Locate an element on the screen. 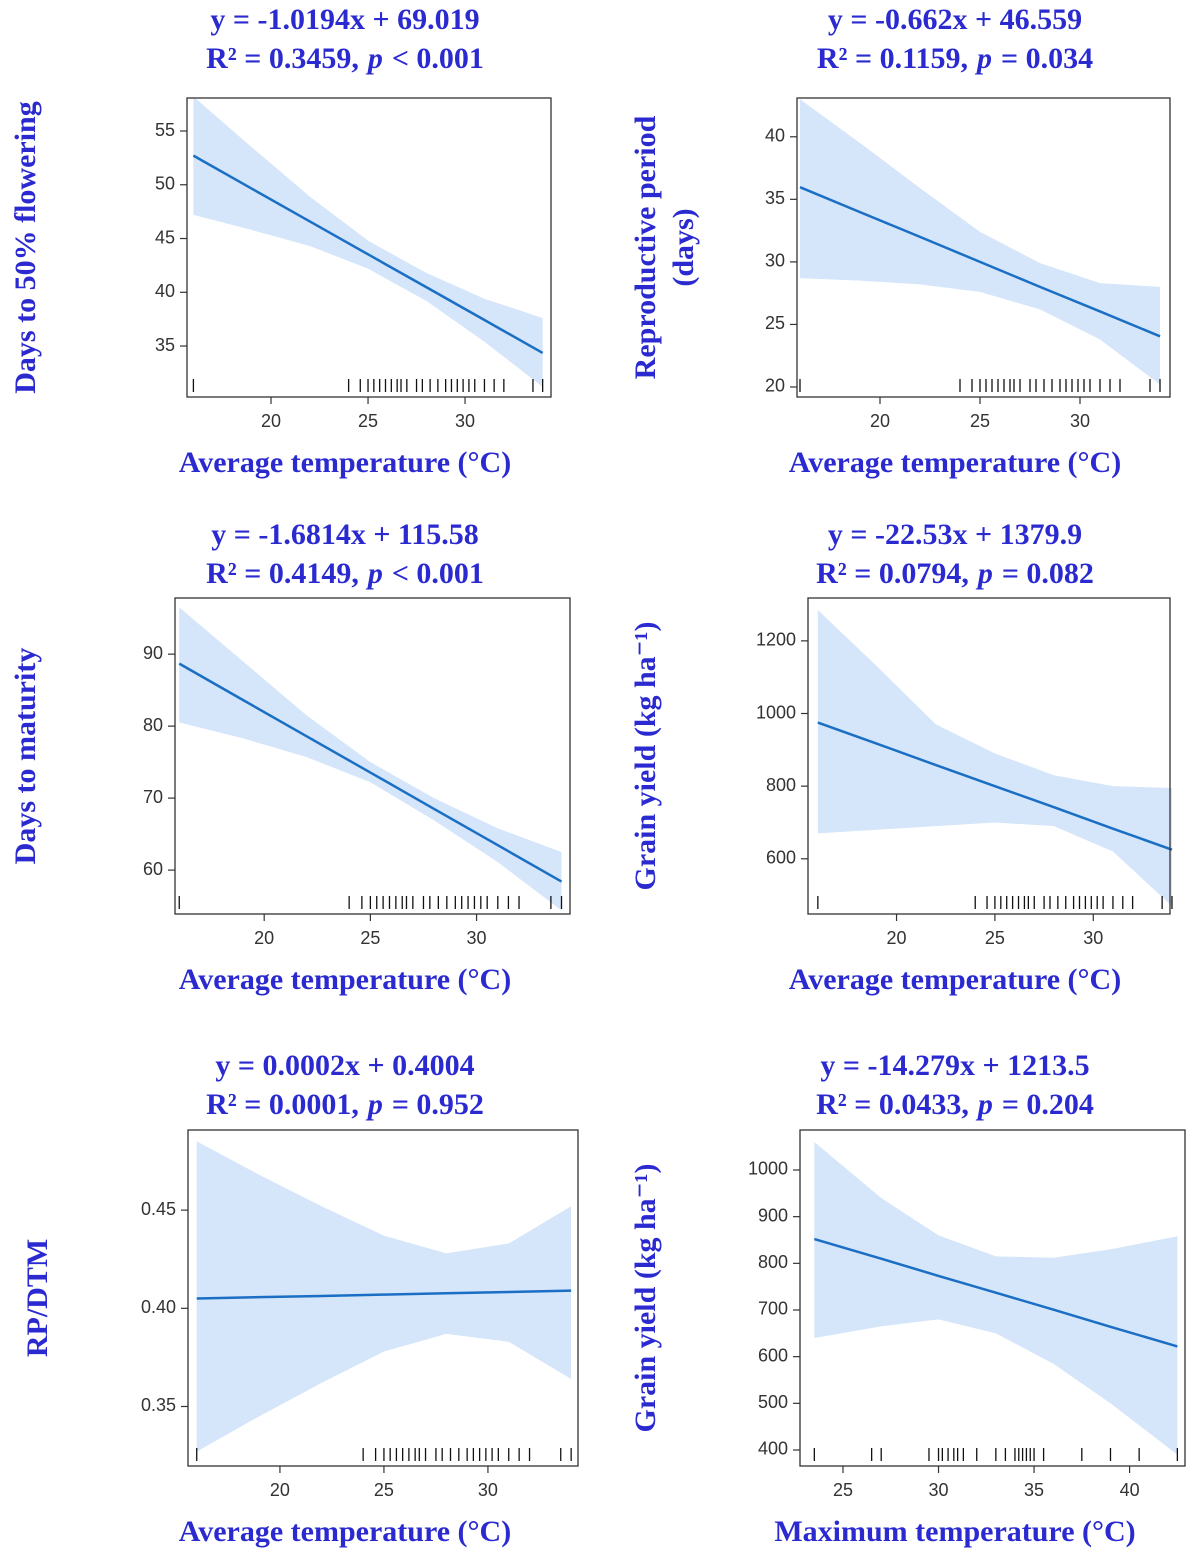  statistics: R² = 0.1159, p = 0.034 is located at coordinates (955, 58).